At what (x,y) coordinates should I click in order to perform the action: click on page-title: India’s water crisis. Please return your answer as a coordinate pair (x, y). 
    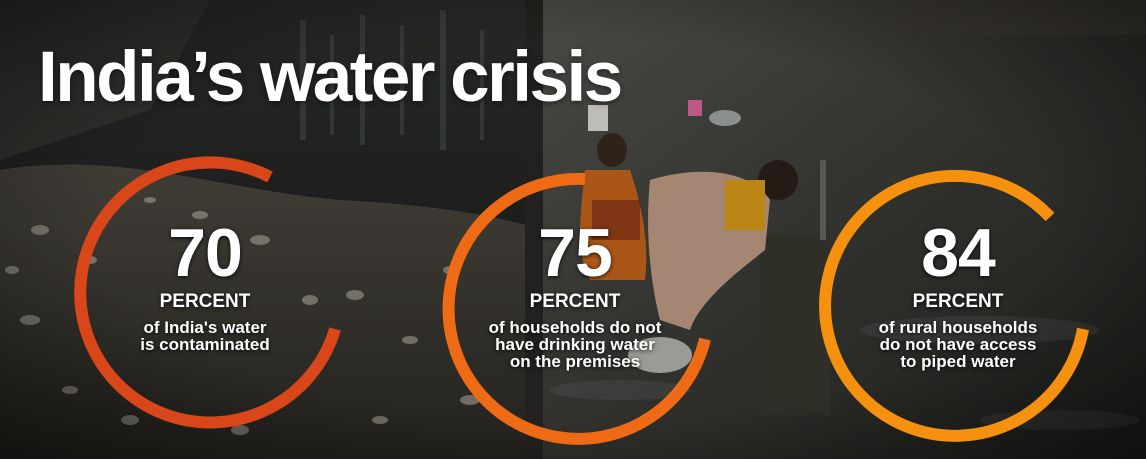
    Looking at the image, I should click on (330, 77).